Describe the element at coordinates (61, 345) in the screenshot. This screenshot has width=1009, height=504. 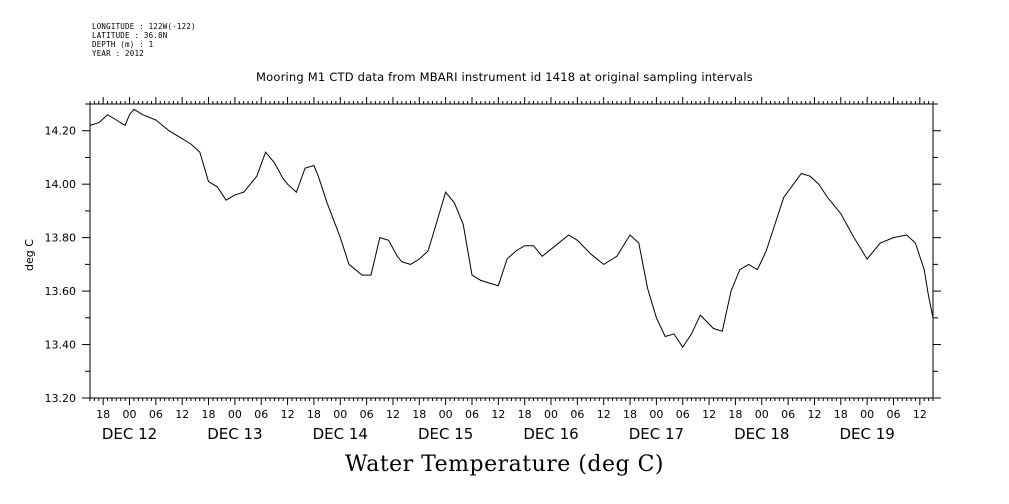
I see `y-tick-label: 13.40` at that location.